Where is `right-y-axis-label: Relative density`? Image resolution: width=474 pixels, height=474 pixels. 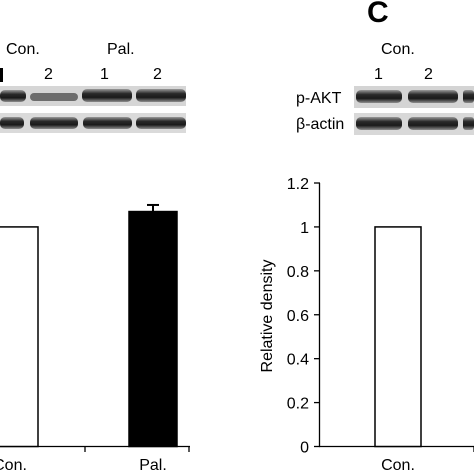 right-y-axis-label: Relative density is located at coordinates (267, 316).